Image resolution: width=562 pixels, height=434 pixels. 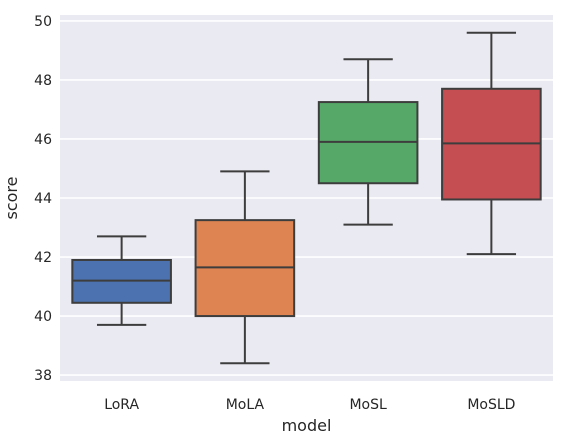 I want to click on x-tick-labels: LoRA MoLA MoSL MoSLD, so click(x=309, y=405).